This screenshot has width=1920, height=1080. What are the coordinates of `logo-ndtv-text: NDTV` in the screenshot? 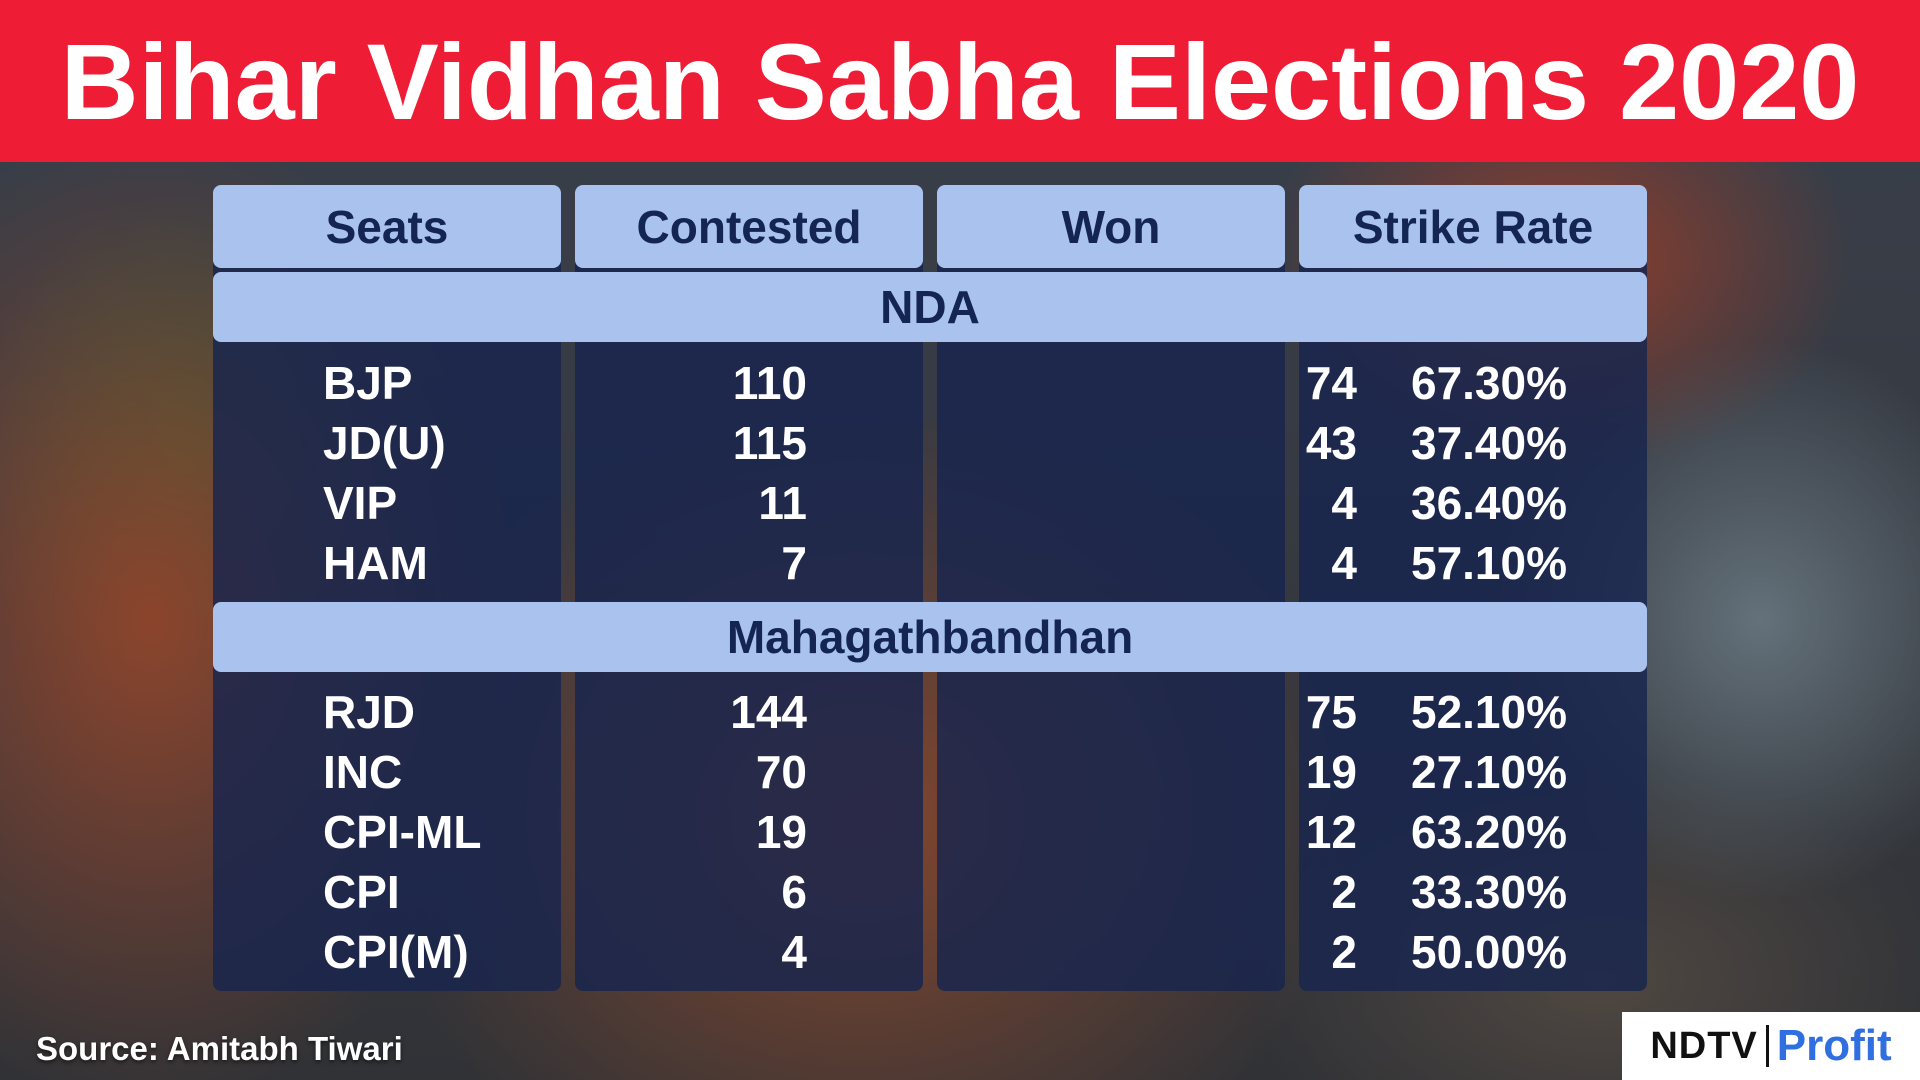 It's located at (1704, 1045).